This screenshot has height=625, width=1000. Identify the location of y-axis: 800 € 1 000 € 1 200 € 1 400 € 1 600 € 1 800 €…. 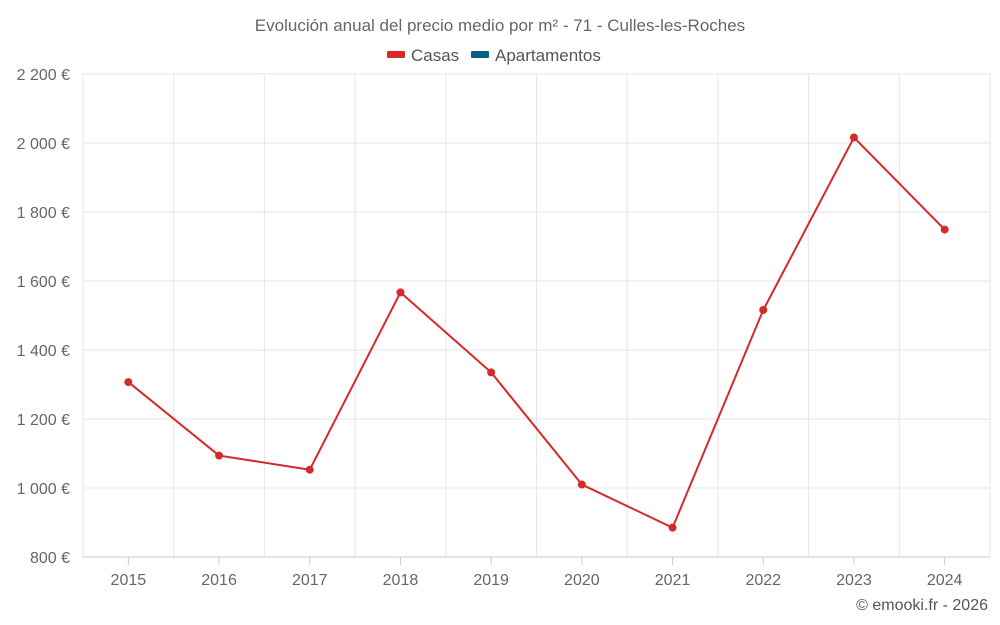
(43, 317).